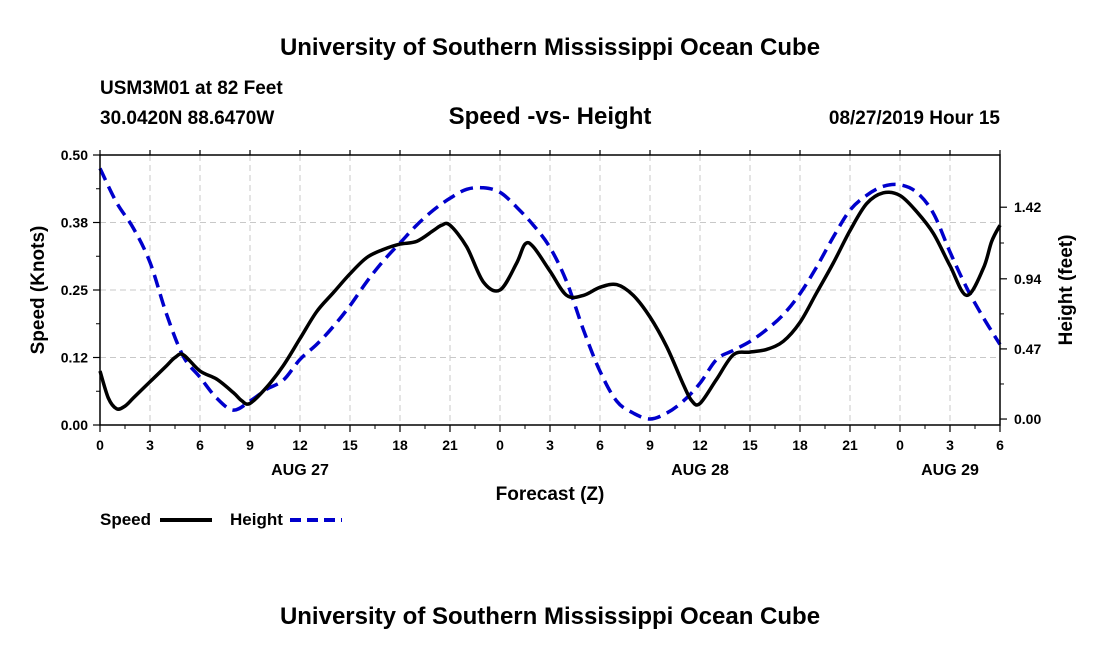  I want to click on timestamp-label: 08/27/2019 Hour 15, so click(915, 118).